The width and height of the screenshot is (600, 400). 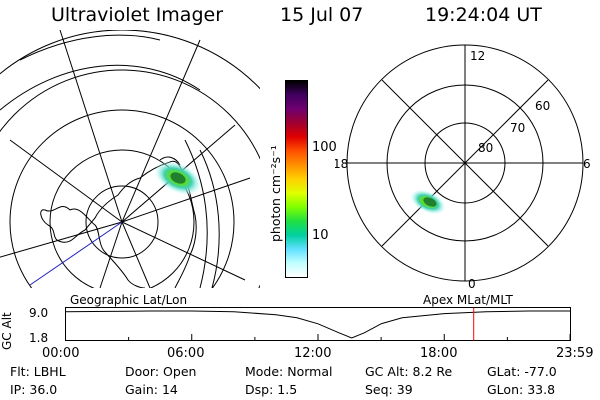 I want to click on x-tick-label: 06:00, so click(x=186, y=353).